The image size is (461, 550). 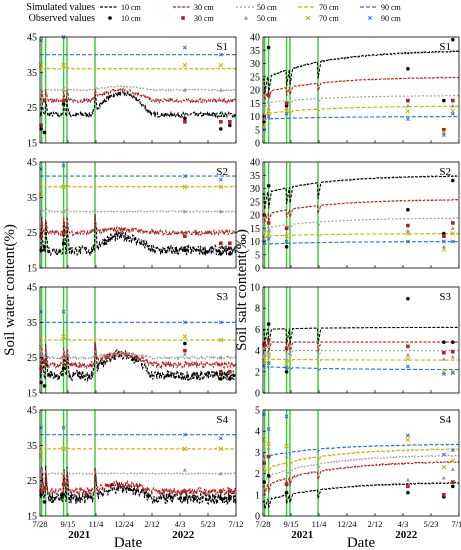 What do you see at coordinates (257, 411) in the screenshot?
I see `y-tick-label: 5` at bounding box center [257, 411].